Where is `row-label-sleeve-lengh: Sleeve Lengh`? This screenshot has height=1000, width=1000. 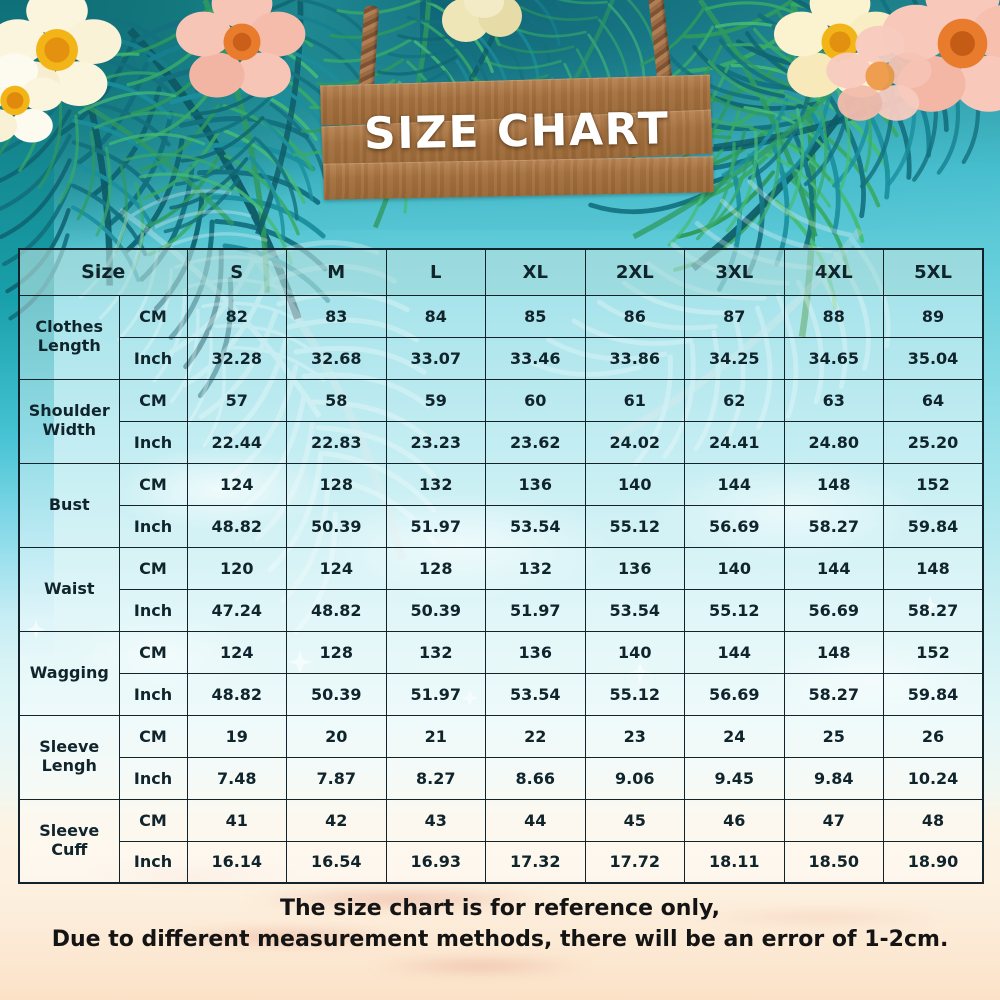 row-label-sleeve-lengh: Sleeve Lengh is located at coordinates (69, 757).